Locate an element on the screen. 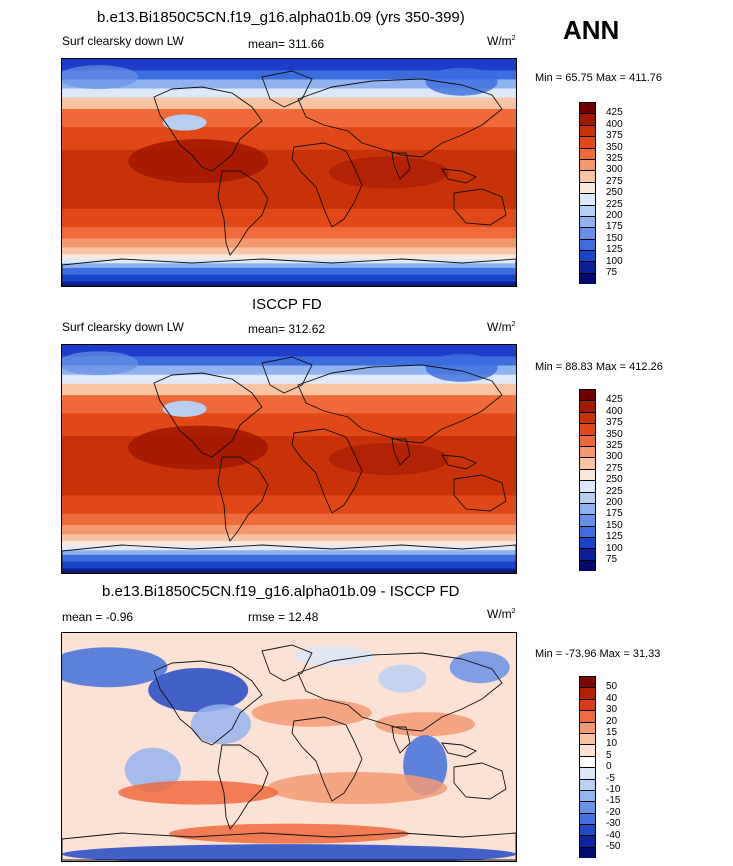 This screenshot has width=733, height=866. colorbar-tick-label: -10 is located at coordinates (613, 789).